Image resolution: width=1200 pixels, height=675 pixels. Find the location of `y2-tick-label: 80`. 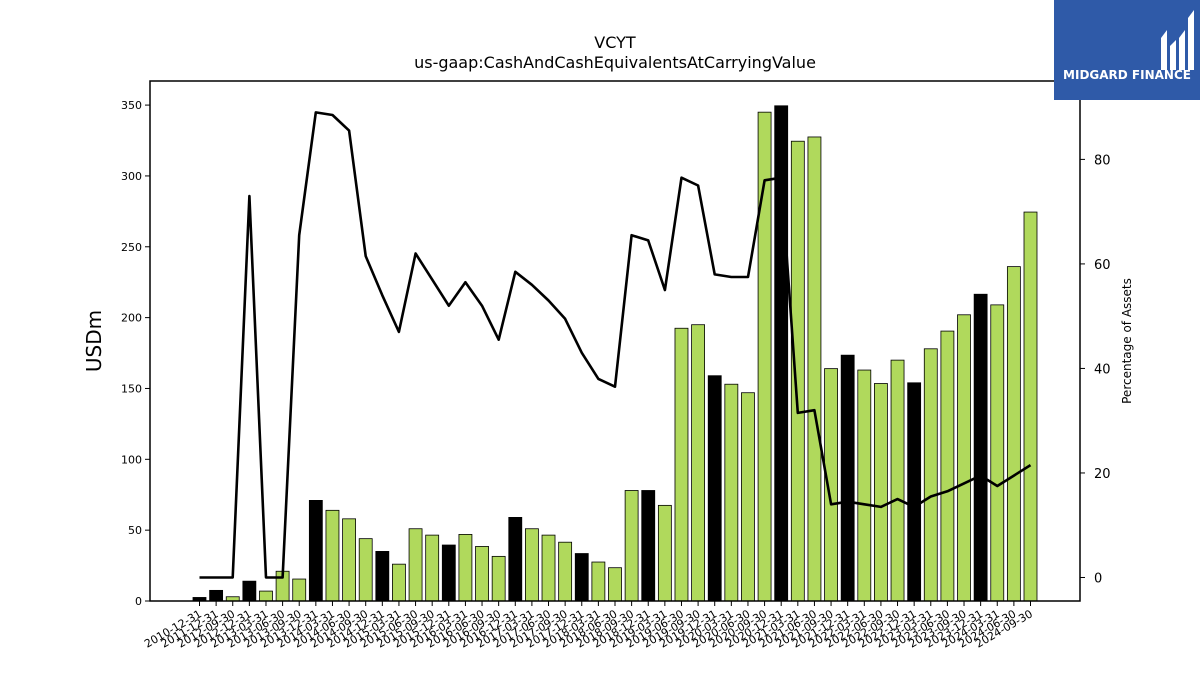

y2-tick-label: 80 is located at coordinates (1102, 160).